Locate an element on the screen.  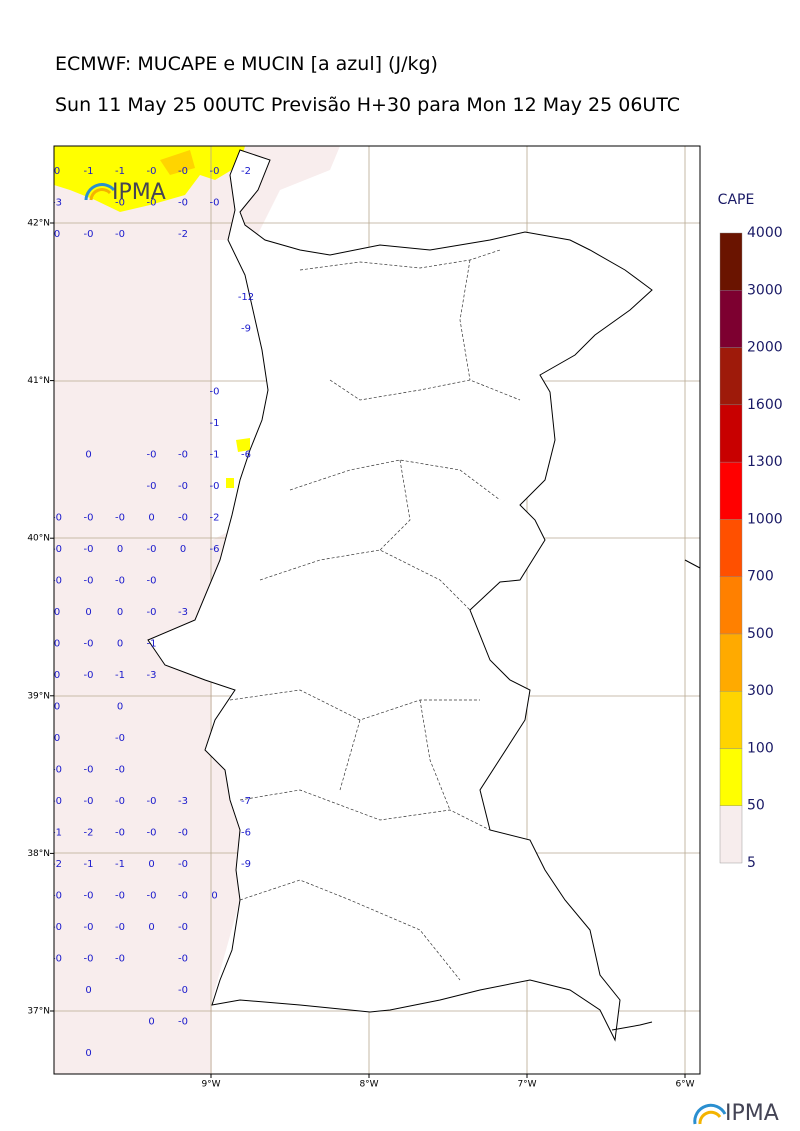
title: ECMWF: MUCAPE e MUCIN [a azul] (J/kg) is located at coordinates (246, 64).